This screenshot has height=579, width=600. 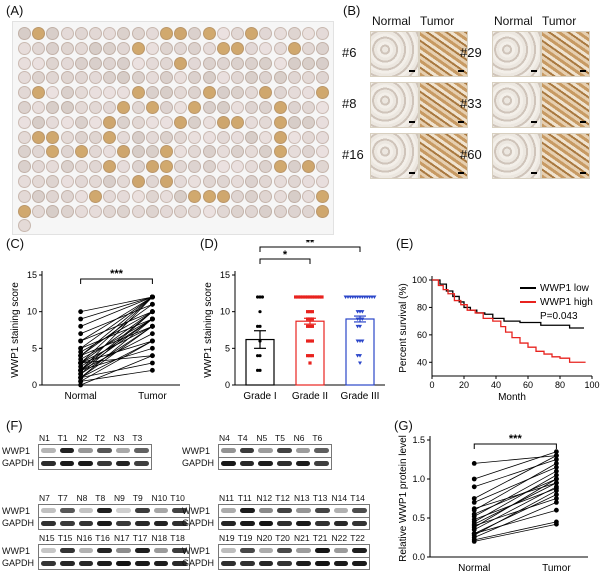 I want to click on case-label: #60, so click(x=471, y=154).